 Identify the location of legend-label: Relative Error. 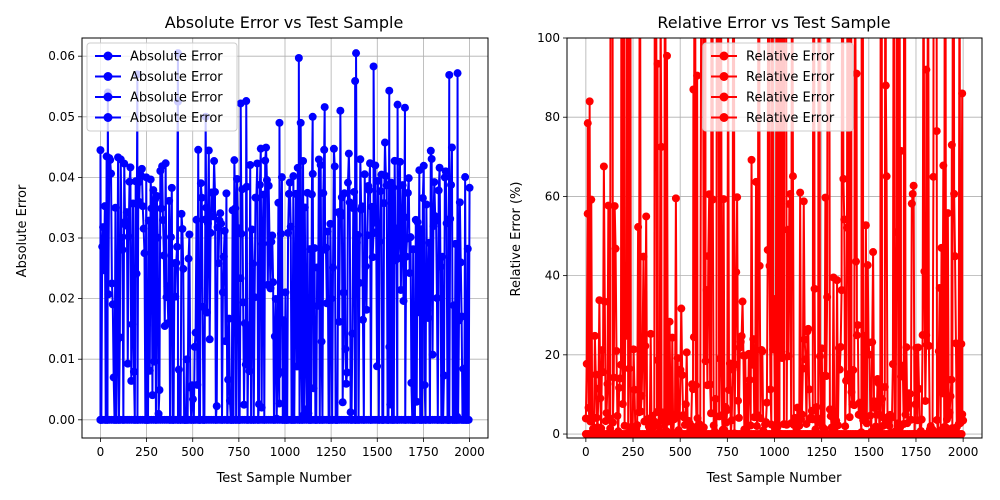
(790, 77).